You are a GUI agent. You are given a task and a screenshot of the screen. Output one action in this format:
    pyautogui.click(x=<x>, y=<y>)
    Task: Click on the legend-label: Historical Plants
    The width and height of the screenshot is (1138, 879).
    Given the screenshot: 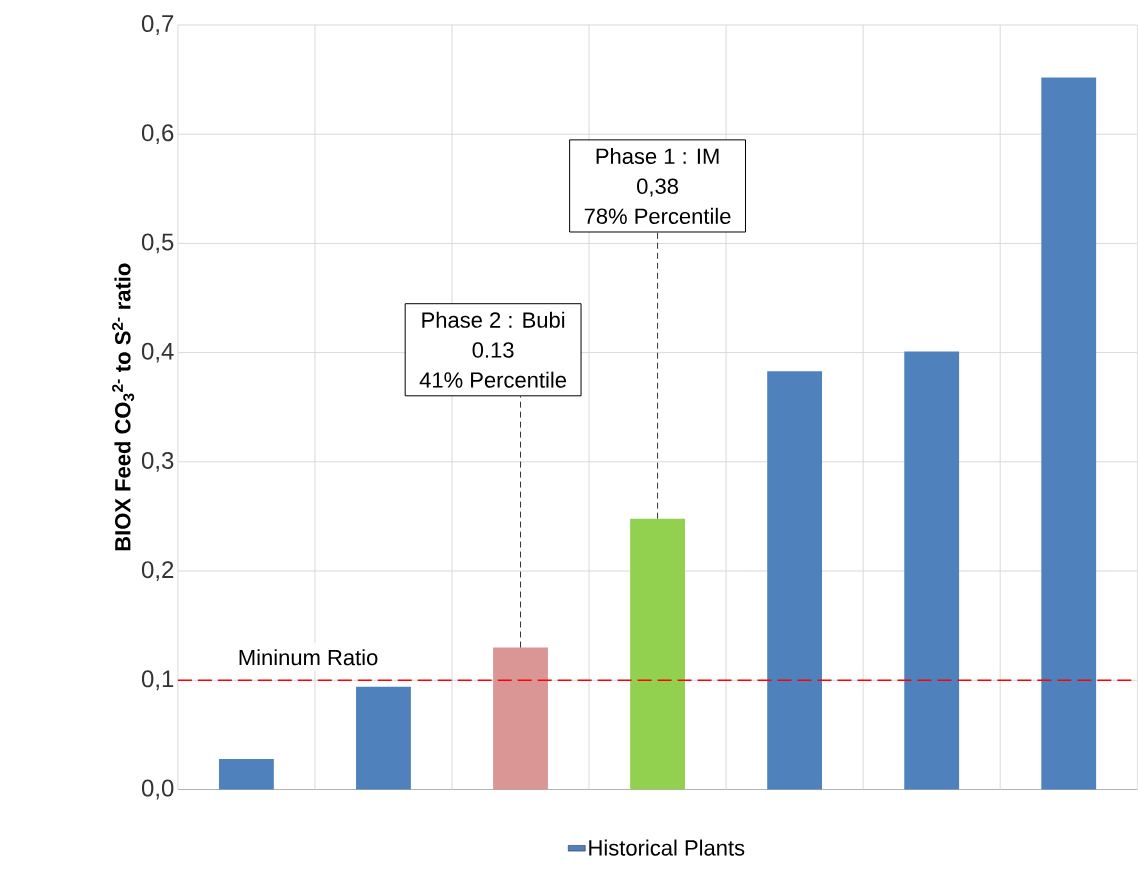 What is the action you would take?
    pyautogui.click(x=667, y=847)
    